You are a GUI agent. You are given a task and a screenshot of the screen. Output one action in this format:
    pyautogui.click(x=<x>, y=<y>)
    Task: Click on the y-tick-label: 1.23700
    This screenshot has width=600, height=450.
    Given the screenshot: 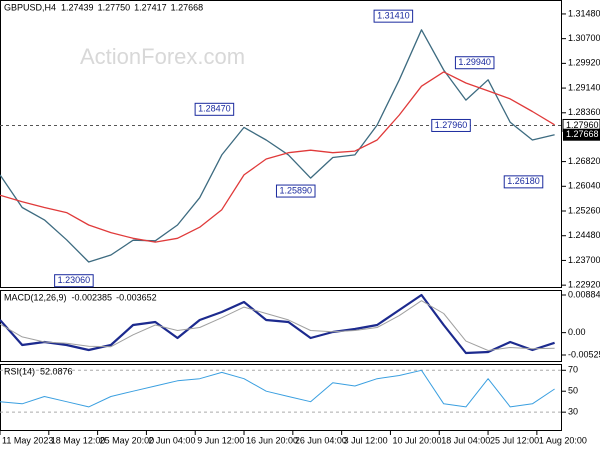 What is the action you would take?
    pyautogui.click(x=584, y=260)
    